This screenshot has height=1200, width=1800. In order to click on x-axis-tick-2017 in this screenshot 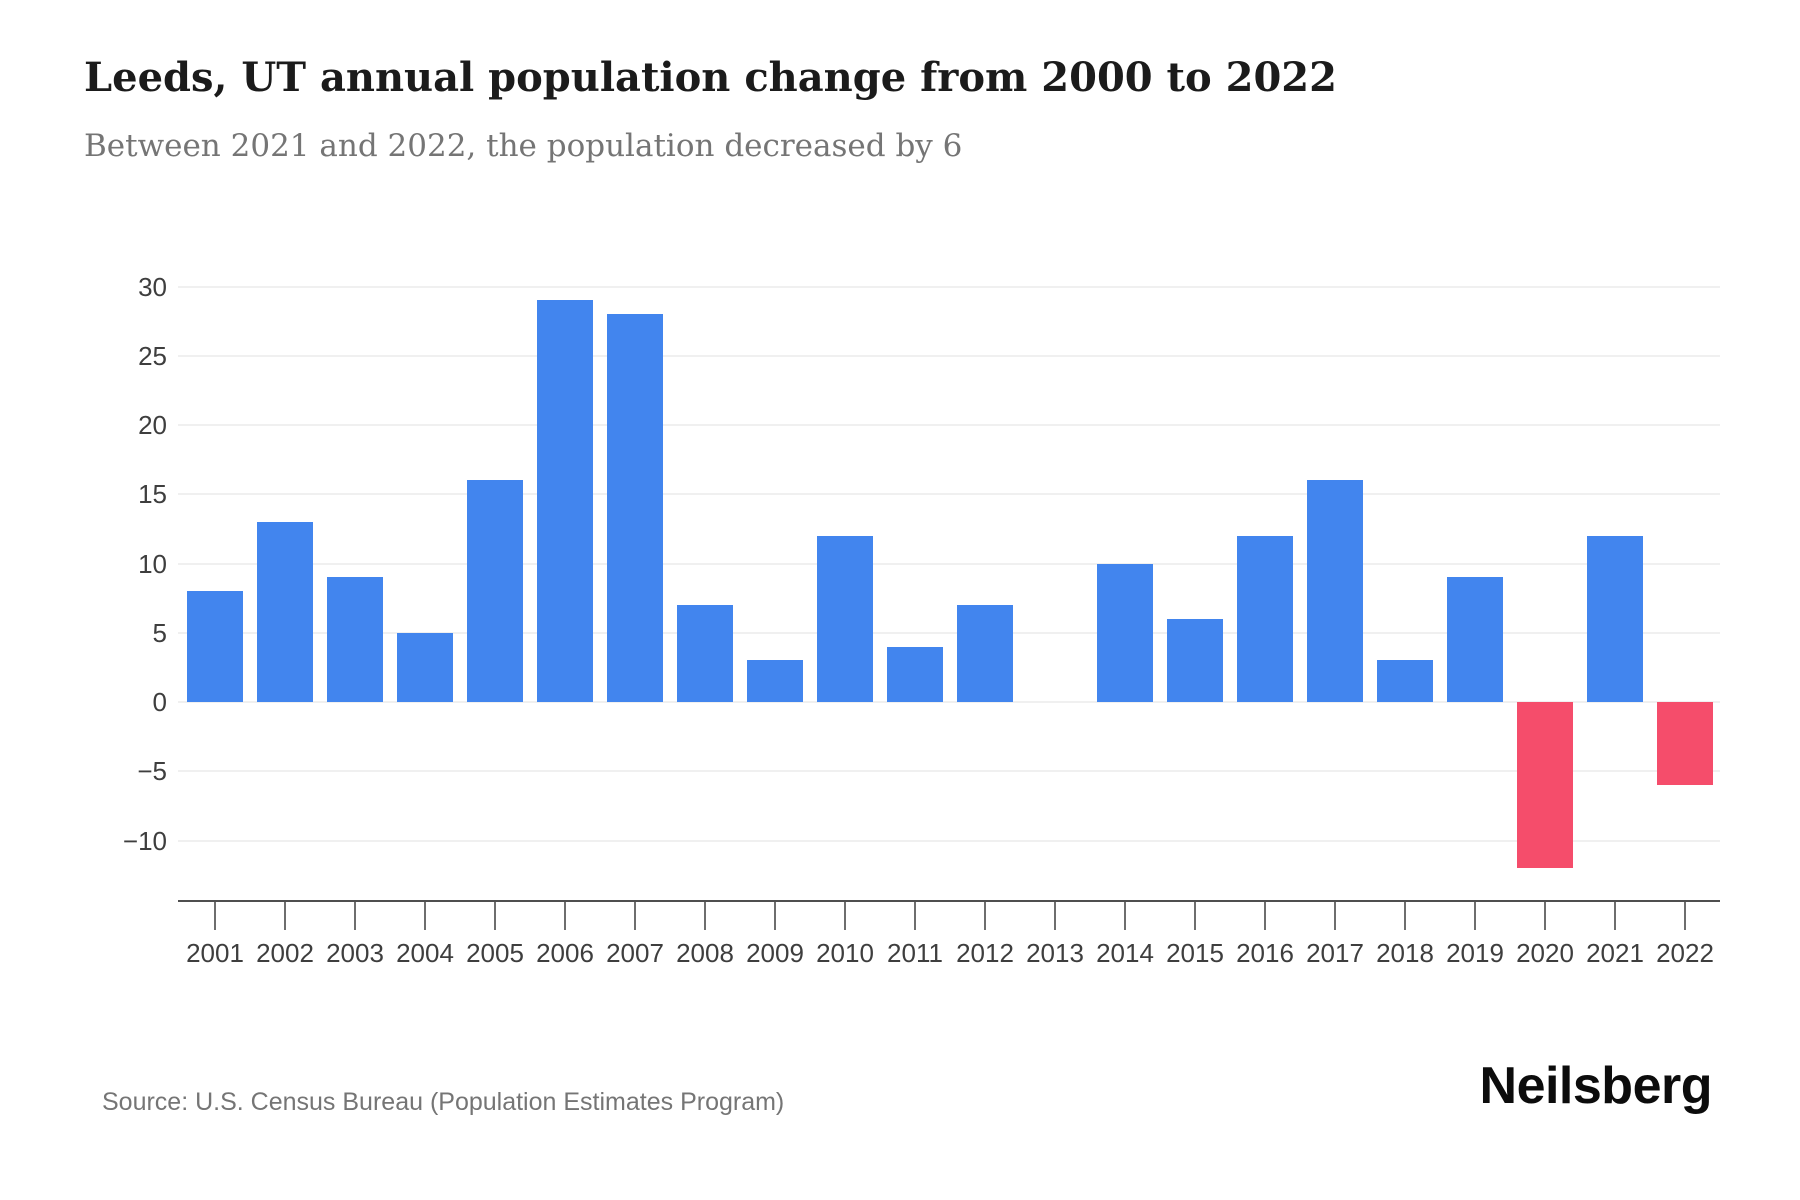, I will do `click(1335, 916)`.